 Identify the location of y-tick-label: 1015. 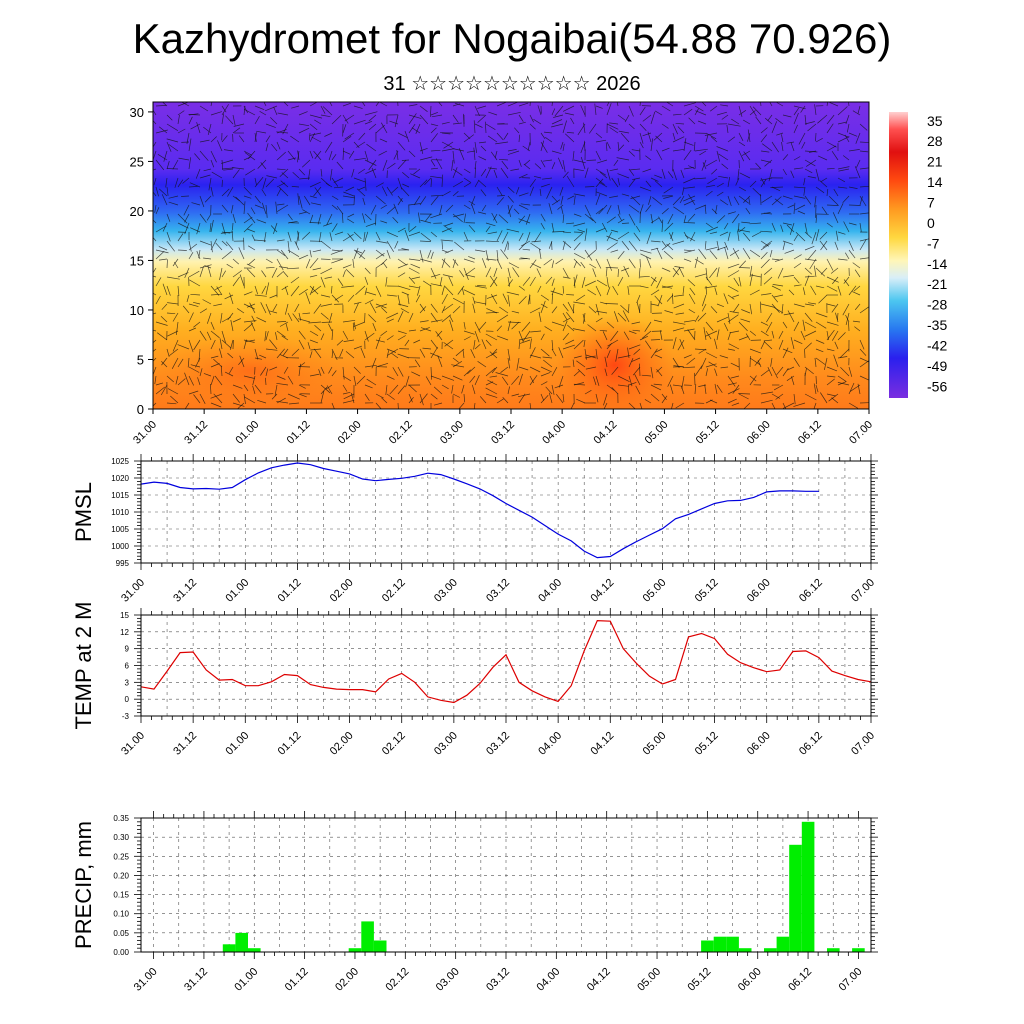
(120, 495).